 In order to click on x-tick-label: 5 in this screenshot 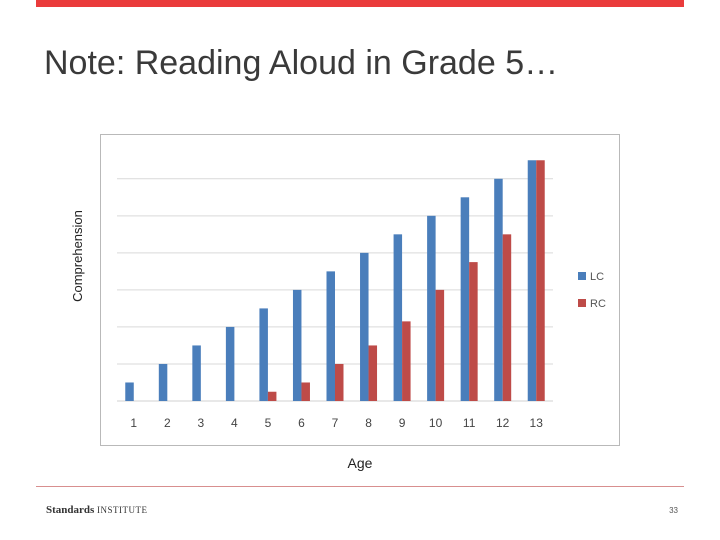, I will do `click(268, 423)`.